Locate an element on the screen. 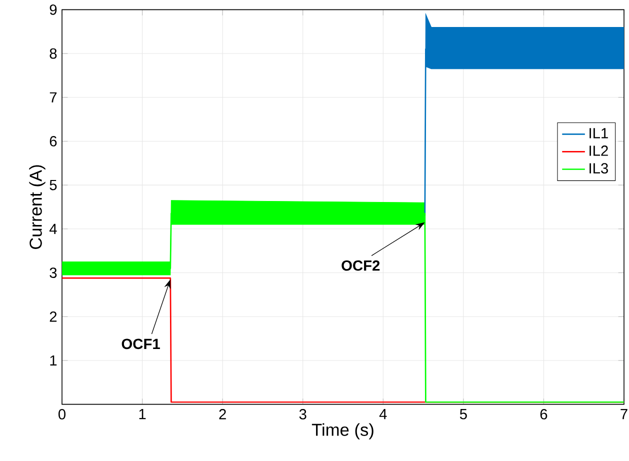 This screenshot has width=629, height=461. legend-label: IL3 is located at coordinates (599, 168).